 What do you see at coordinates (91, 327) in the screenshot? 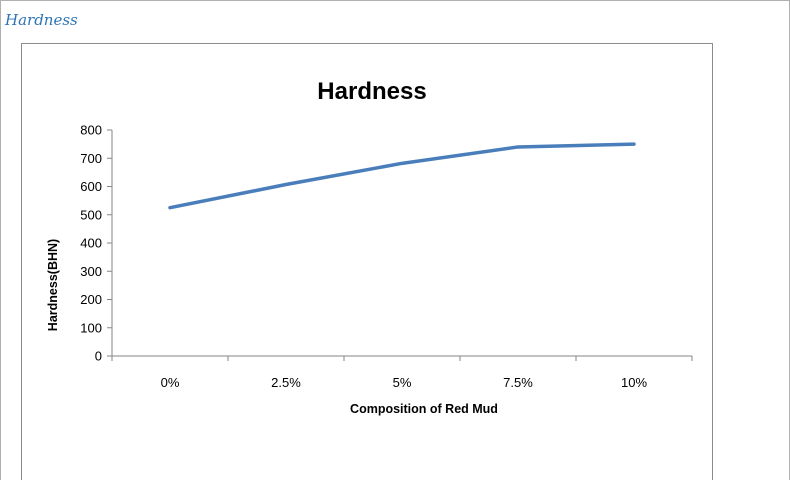
I see `y-tick-label: 100` at bounding box center [91, 327].